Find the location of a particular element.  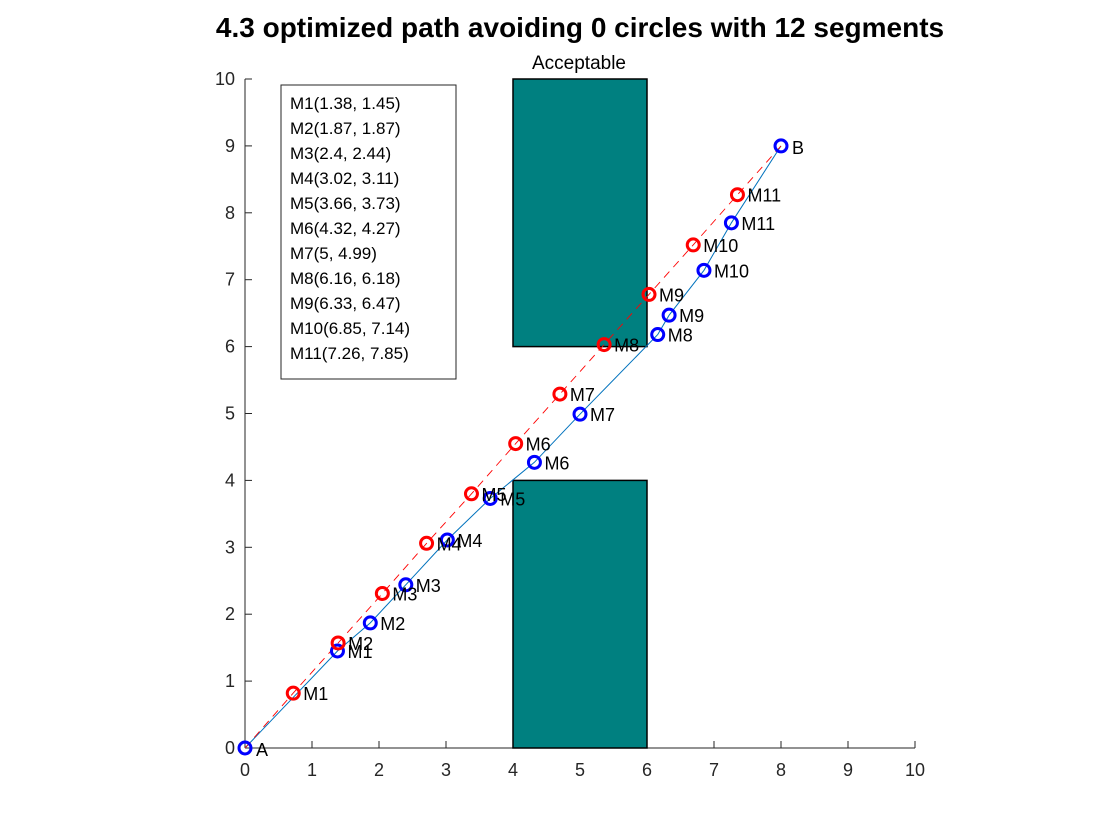

endpoint-label: B is located at coordinates (798, 148).